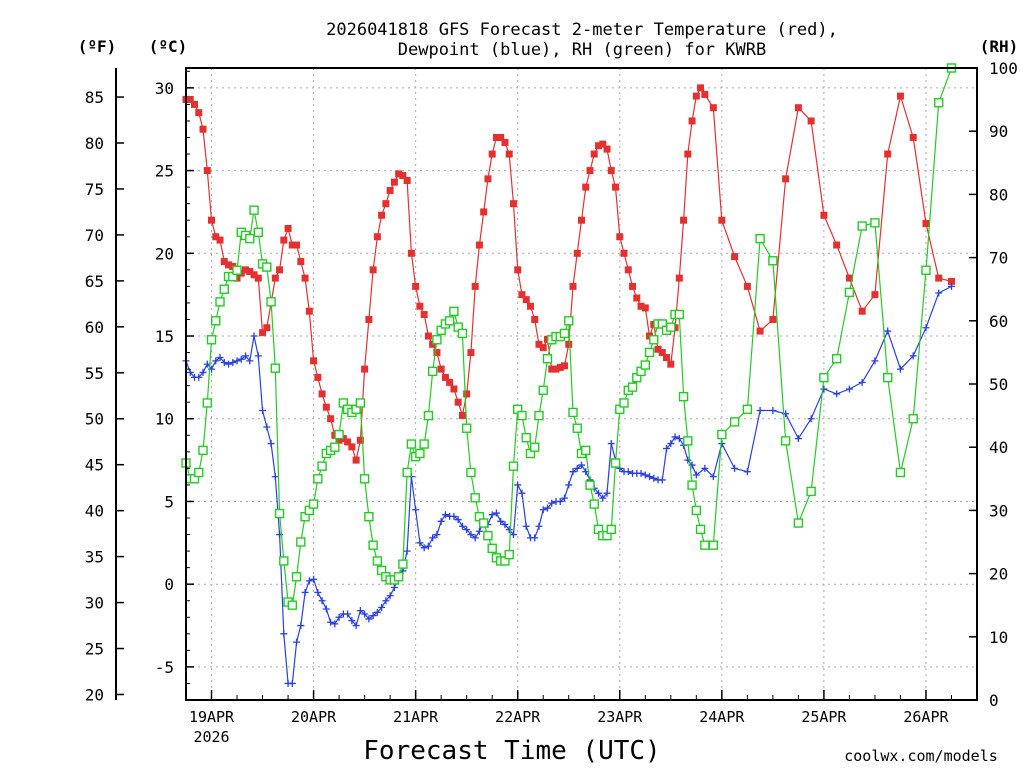 Image resolution: width=1024 pixels, height=768 pixels. I want to click on fahrenheit-unit-label: (ºF), so click(97, 46).